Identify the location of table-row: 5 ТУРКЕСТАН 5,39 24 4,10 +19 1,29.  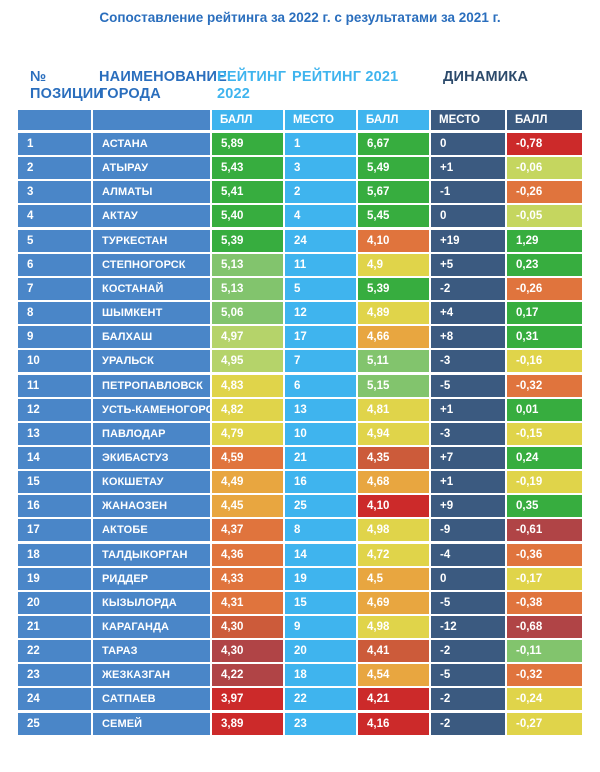
(300, 240).